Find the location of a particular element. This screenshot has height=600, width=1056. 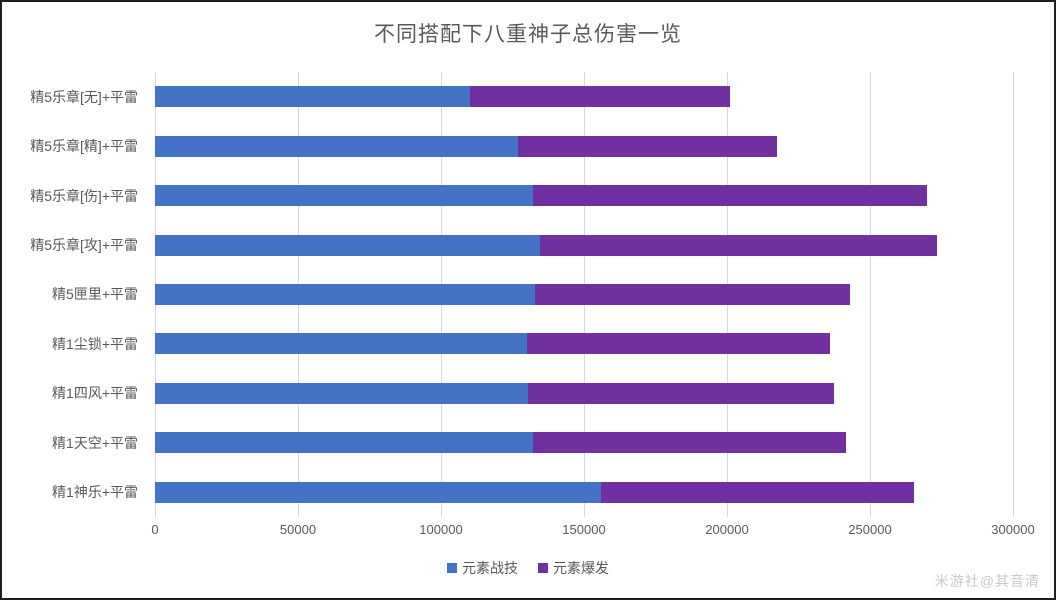

x-tick-label: 150000 is located at coordinates (584, 529).